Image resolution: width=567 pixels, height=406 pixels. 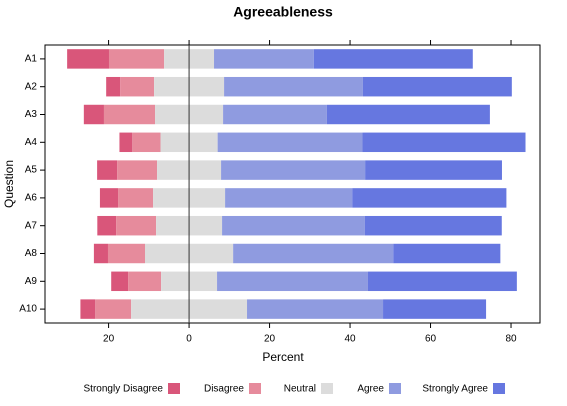 What do you see at coordinates (224, 389) in the screenshot?
I see `legend-label: Disagree` at bounding box center [224, 389].